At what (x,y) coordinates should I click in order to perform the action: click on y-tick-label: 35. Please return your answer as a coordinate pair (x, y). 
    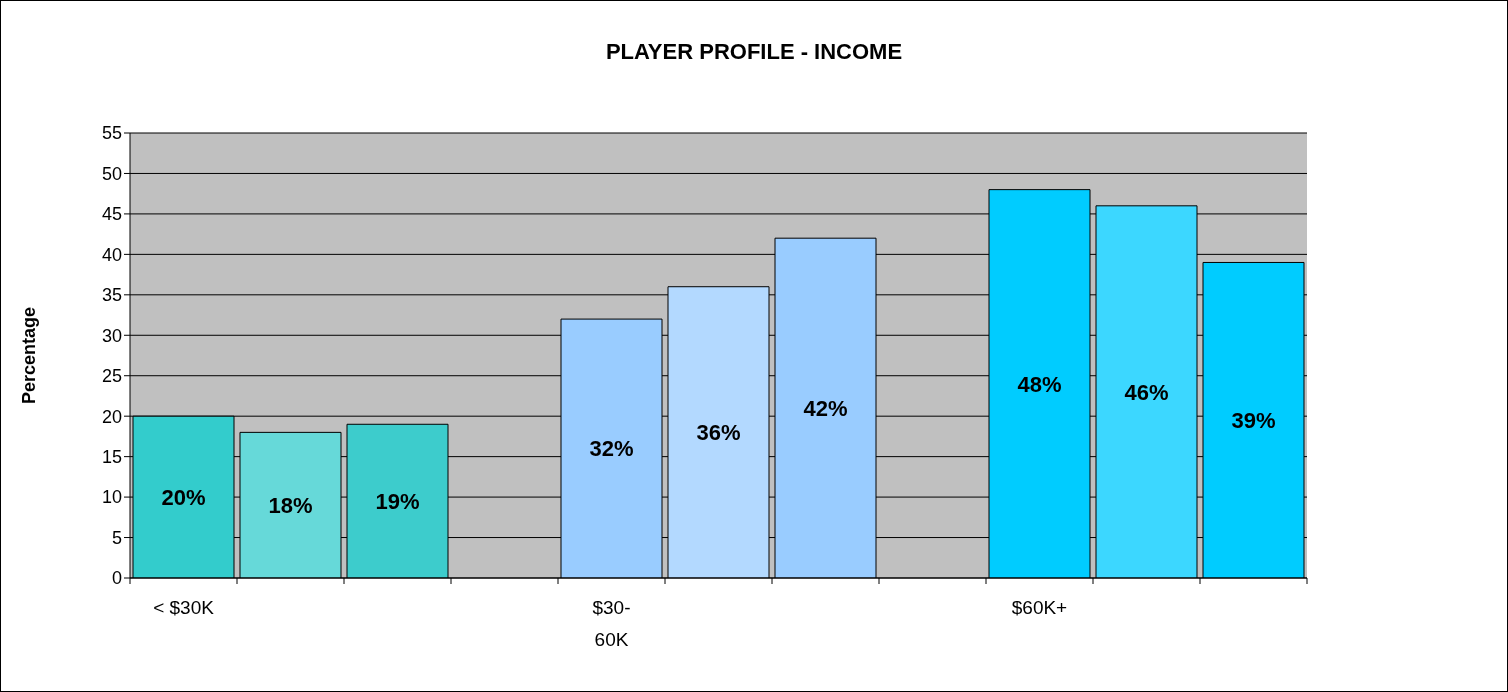
    Looking at the image, I should click on (111, 295).